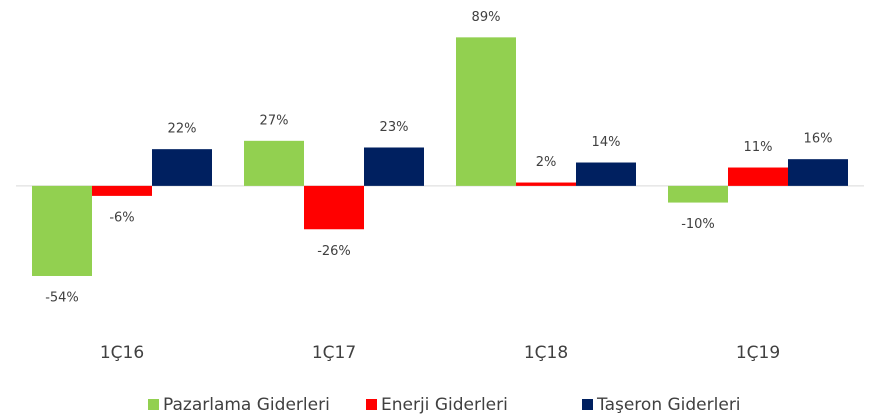 This screenshot has height=417, width=871. I want to click on value-label: -26%, so click(334, 251).